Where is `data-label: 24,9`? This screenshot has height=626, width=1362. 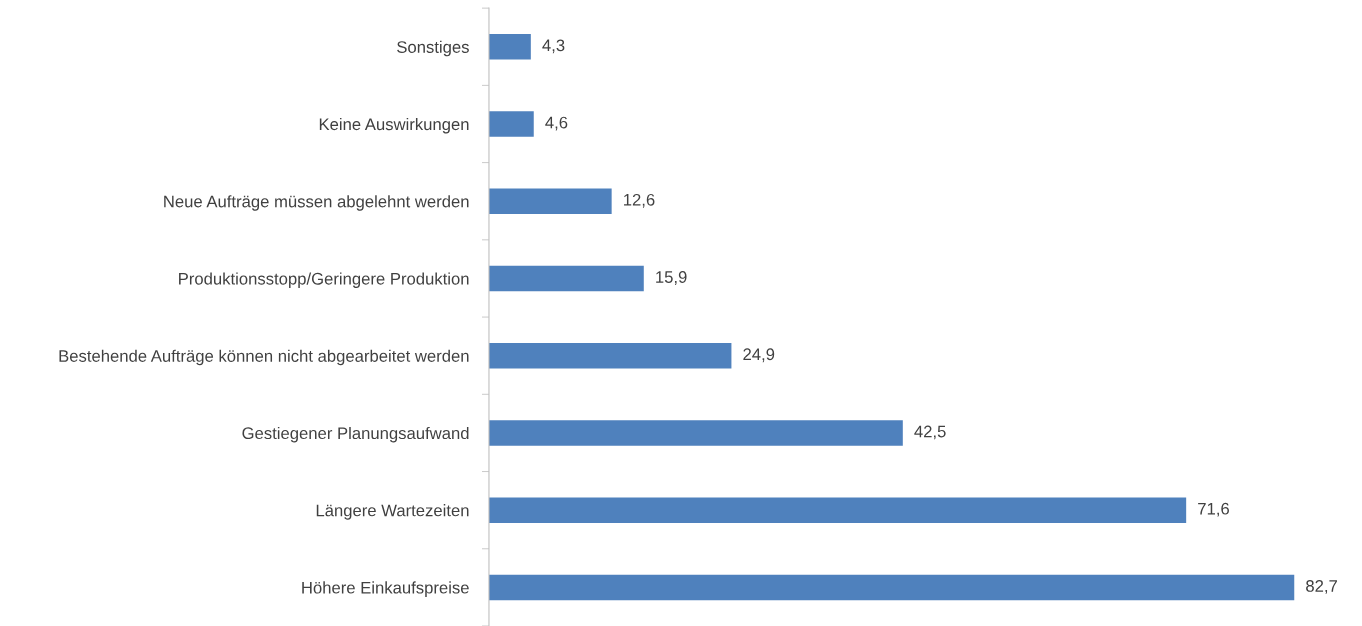
data-label: 24,9 is located at coordinates (759, 355).